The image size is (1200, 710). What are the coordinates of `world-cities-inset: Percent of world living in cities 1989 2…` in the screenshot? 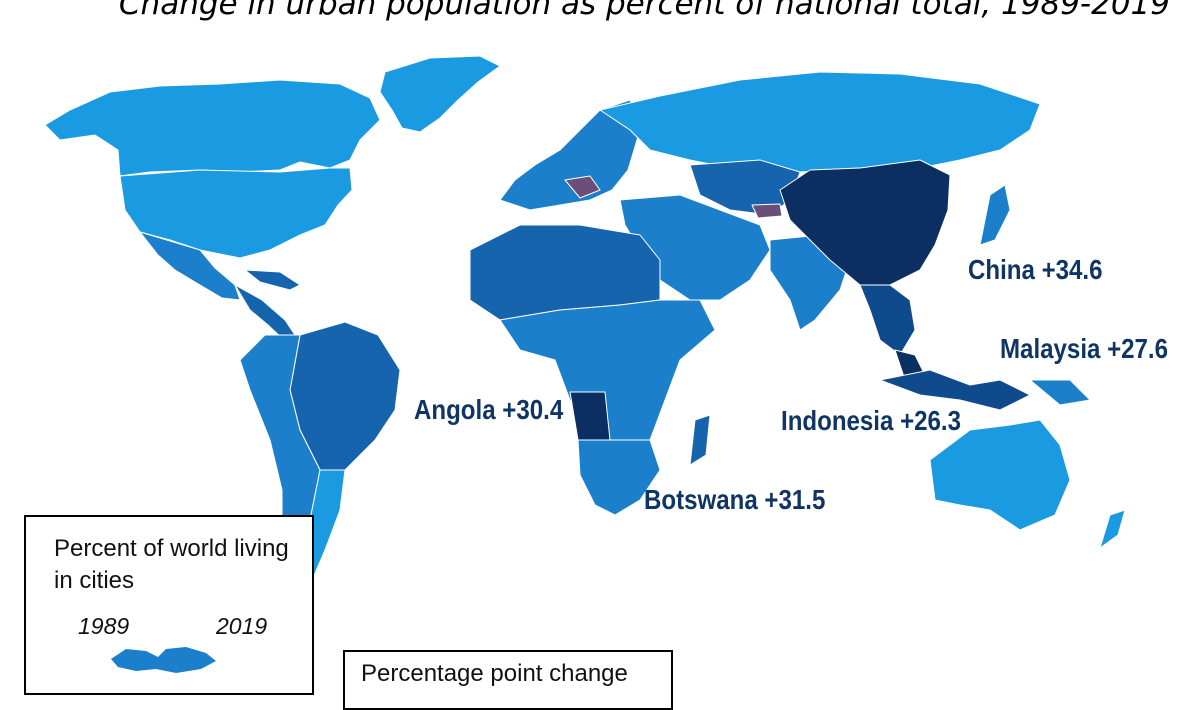 It's located at (169, 605).